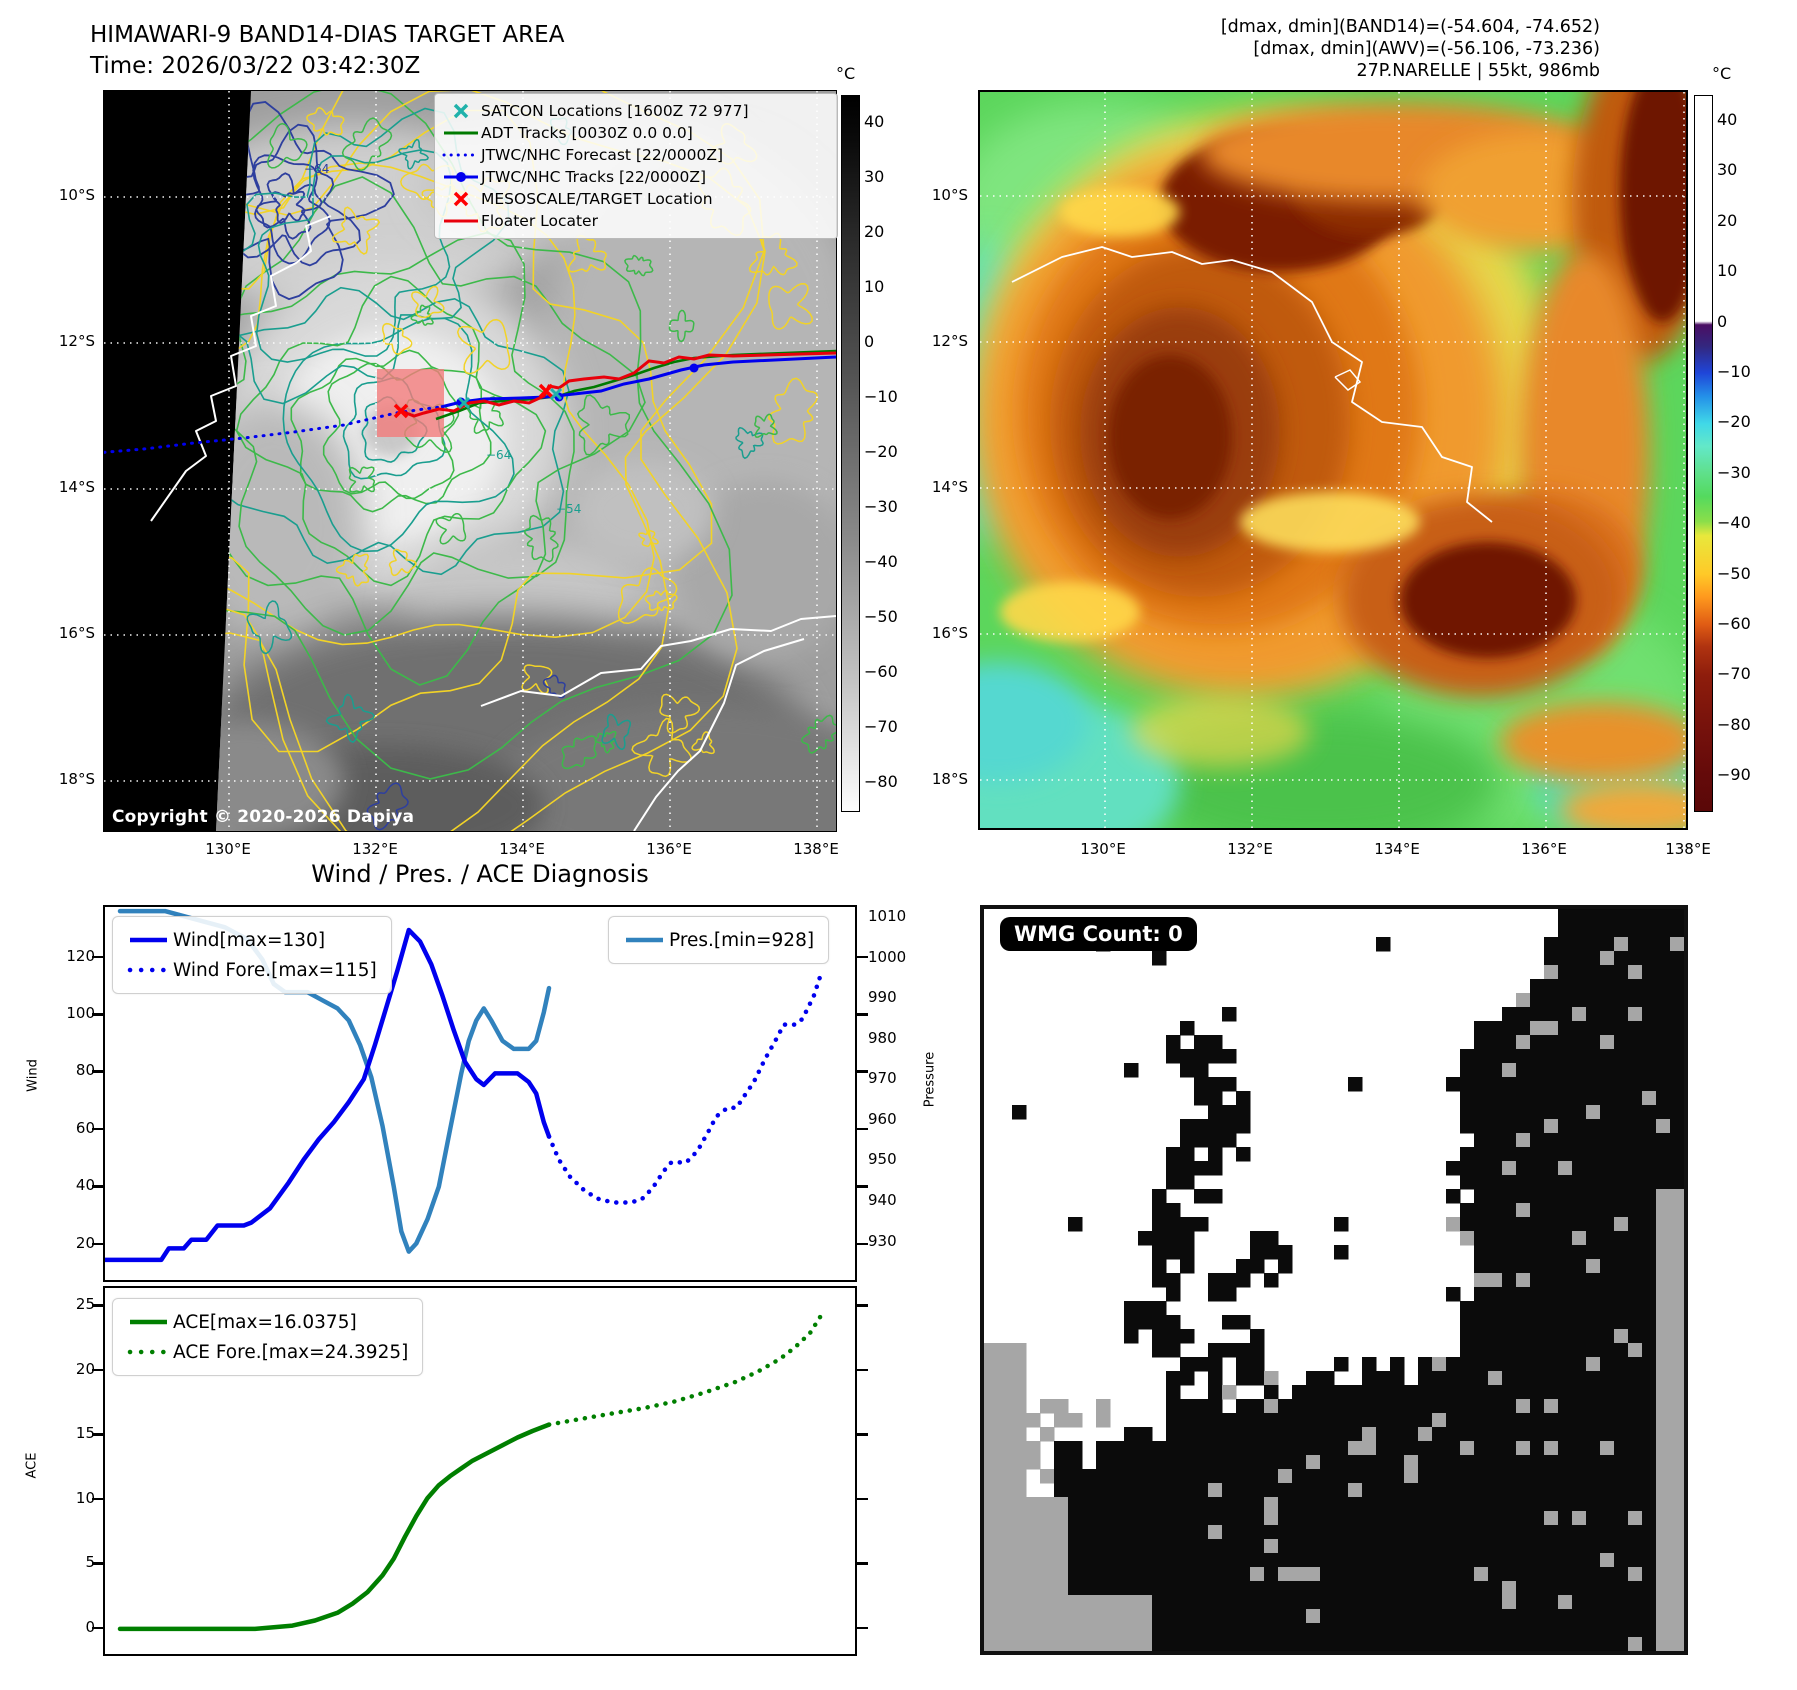 The height and width of the screenshot is (1690, 1797). I want to click on legend-row: Wind[max=130], so click(252, 940).